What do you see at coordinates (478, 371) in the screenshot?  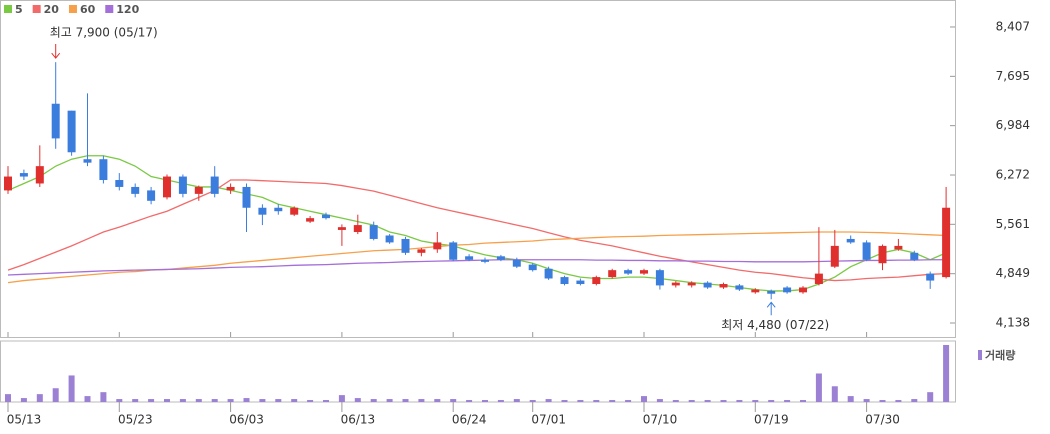 I see `volume-panel` at bounding box center [478, 371].